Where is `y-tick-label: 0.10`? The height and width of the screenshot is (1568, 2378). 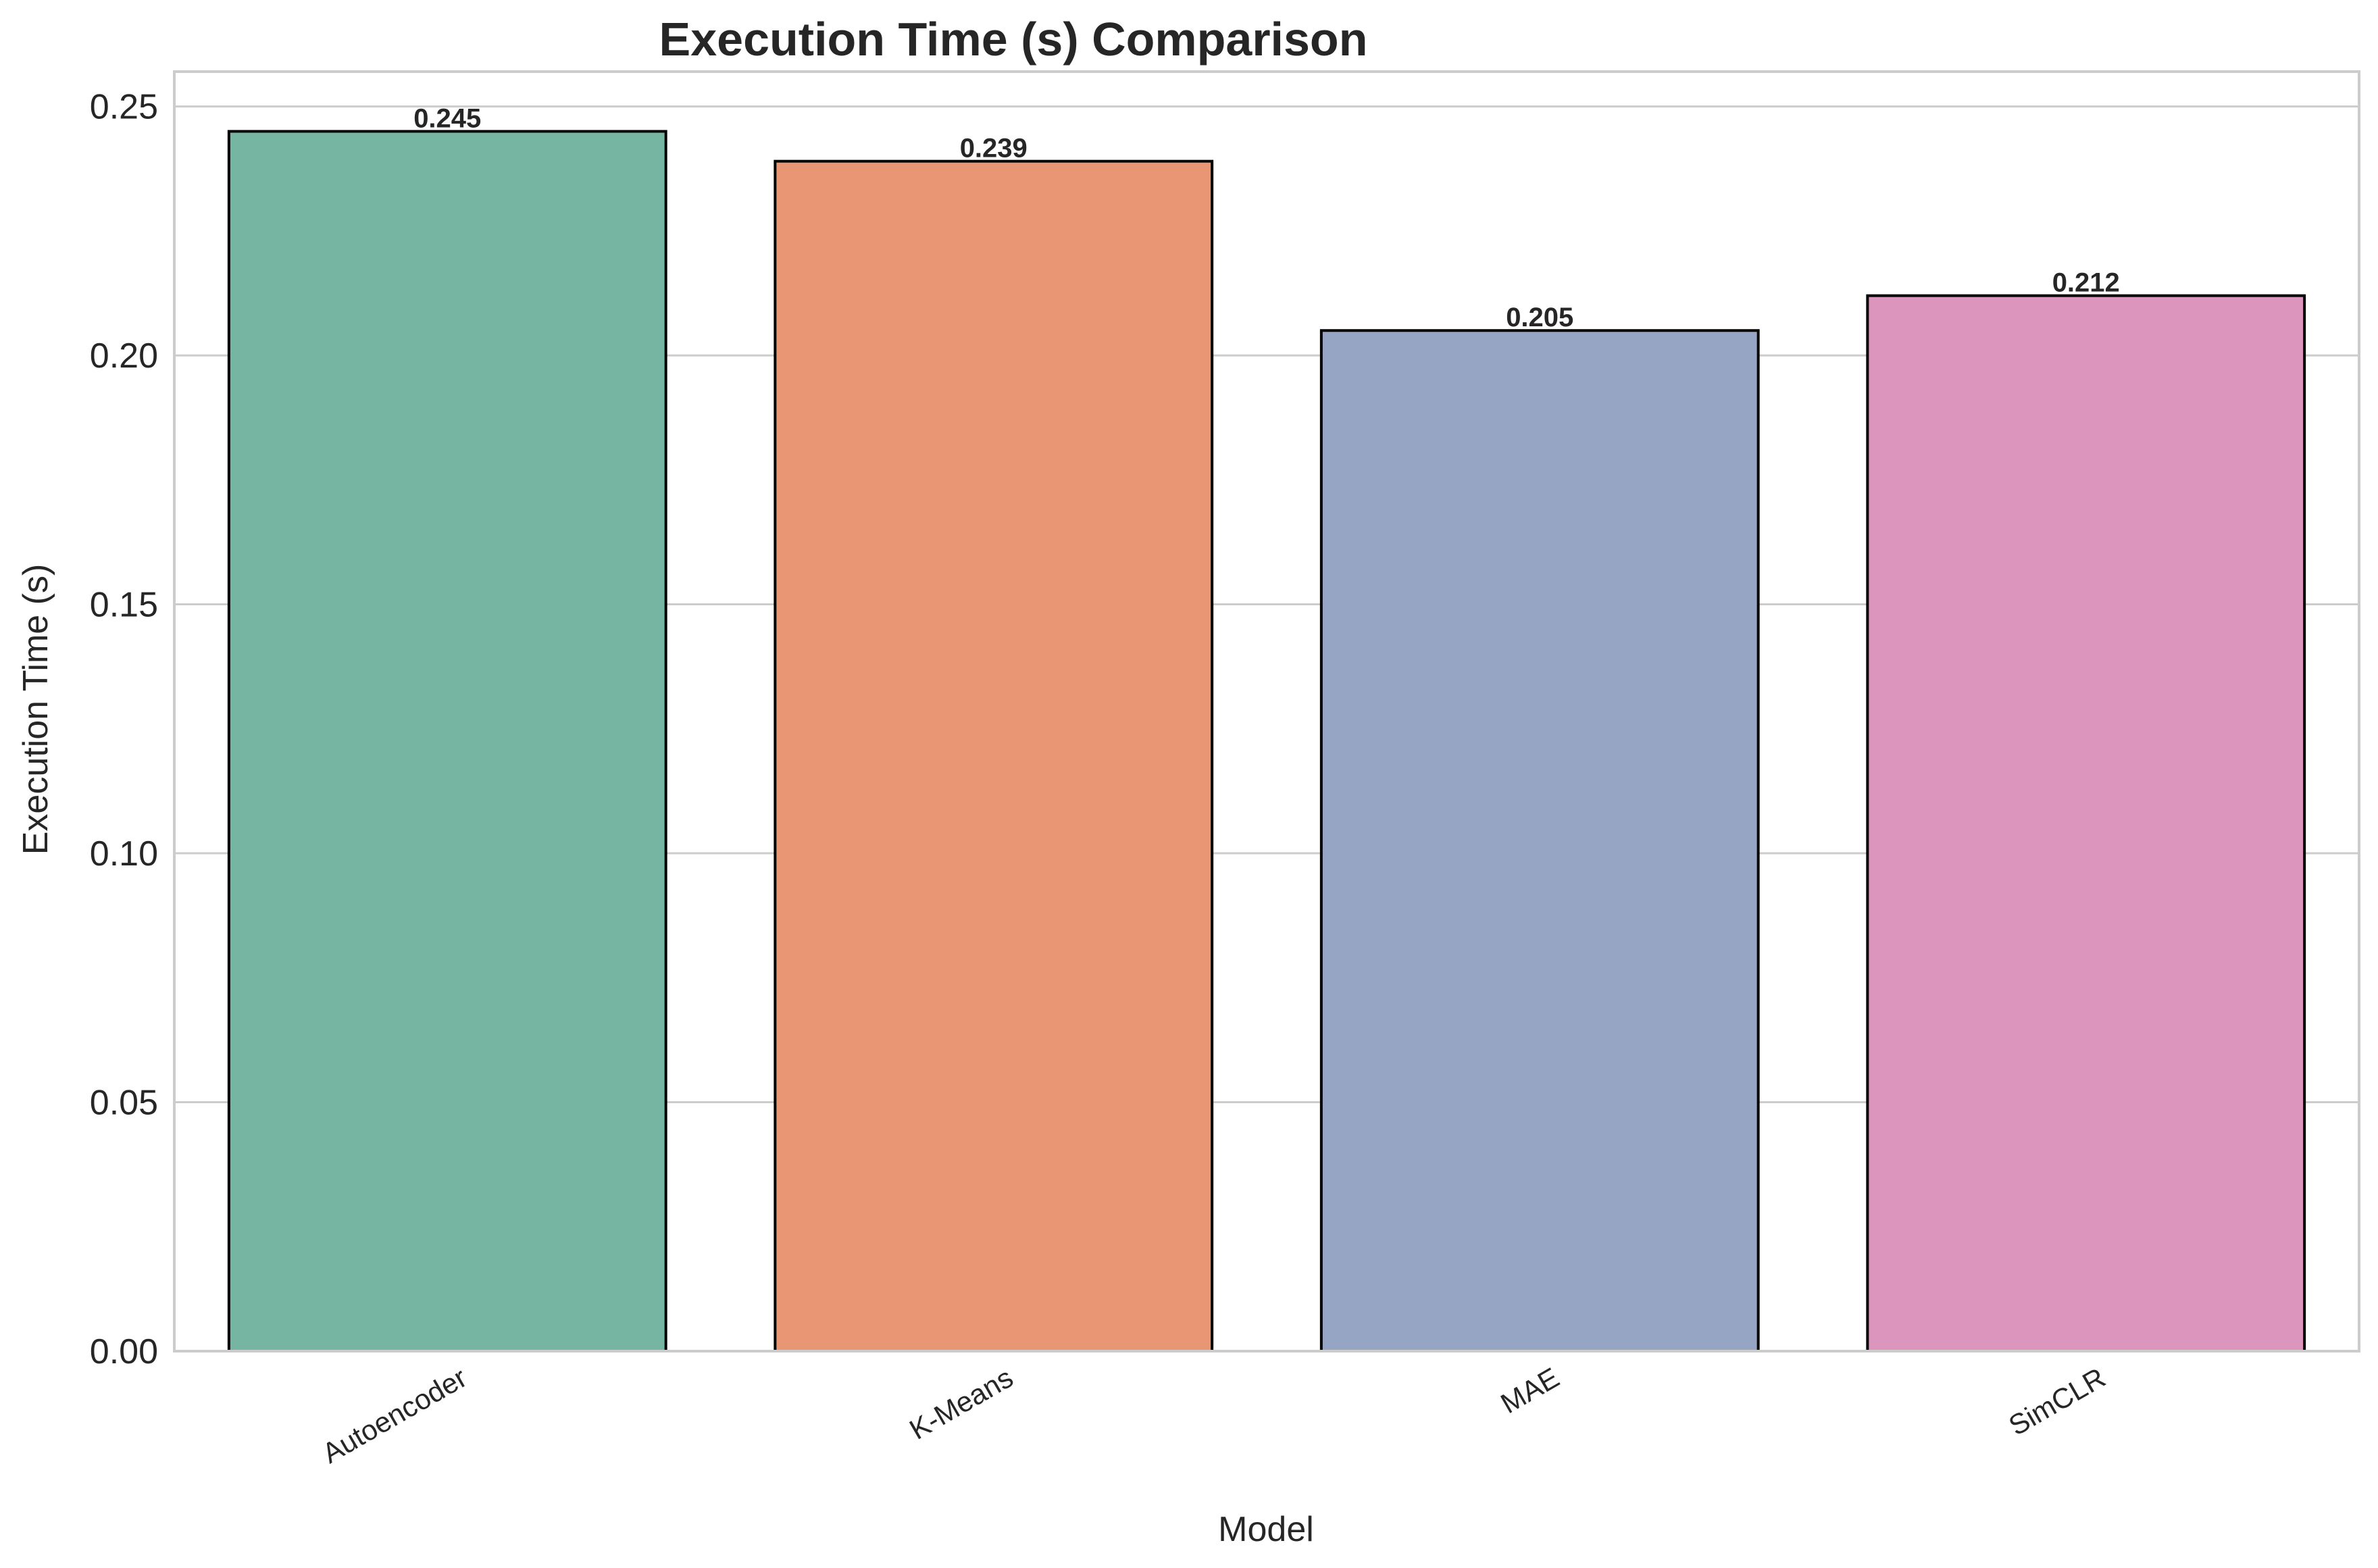 y-tick-label: 0.10 is located at coordinates (124, 854).